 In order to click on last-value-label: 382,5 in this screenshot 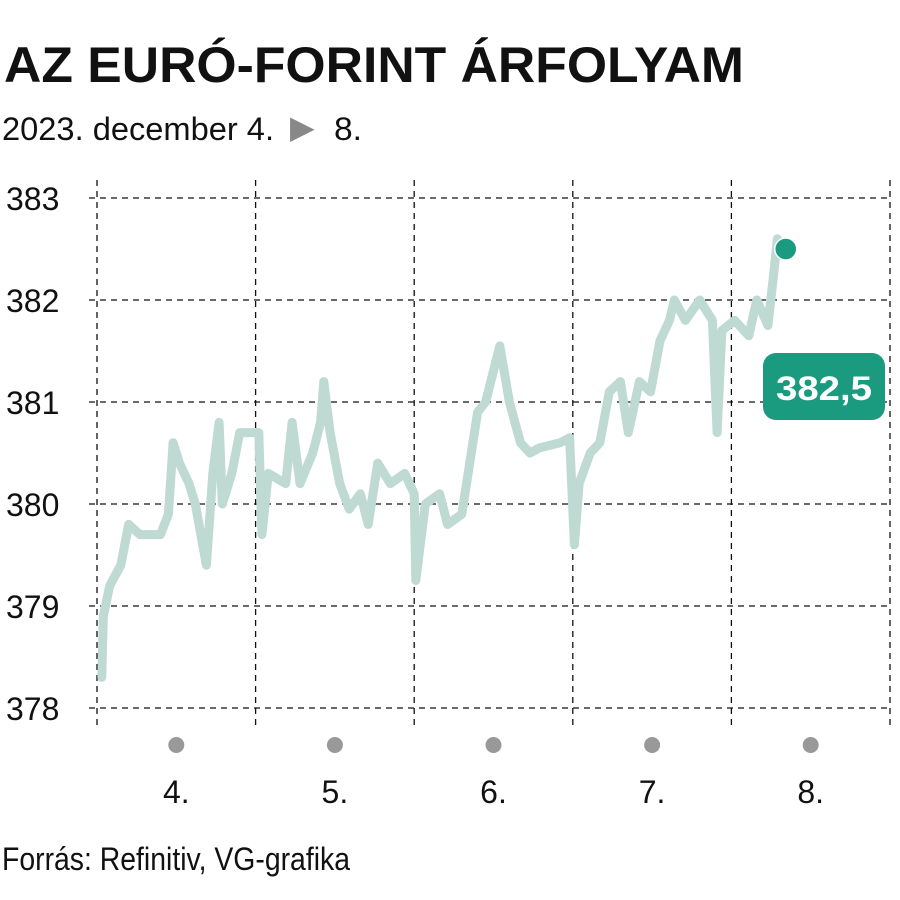, I will do `click(824, 389)`.